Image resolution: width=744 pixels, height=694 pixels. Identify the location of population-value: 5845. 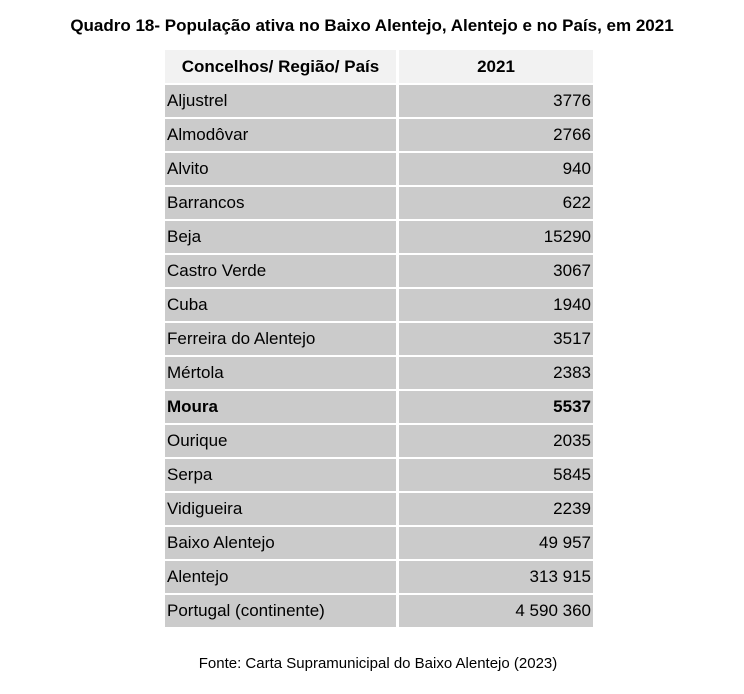
(496, 475).